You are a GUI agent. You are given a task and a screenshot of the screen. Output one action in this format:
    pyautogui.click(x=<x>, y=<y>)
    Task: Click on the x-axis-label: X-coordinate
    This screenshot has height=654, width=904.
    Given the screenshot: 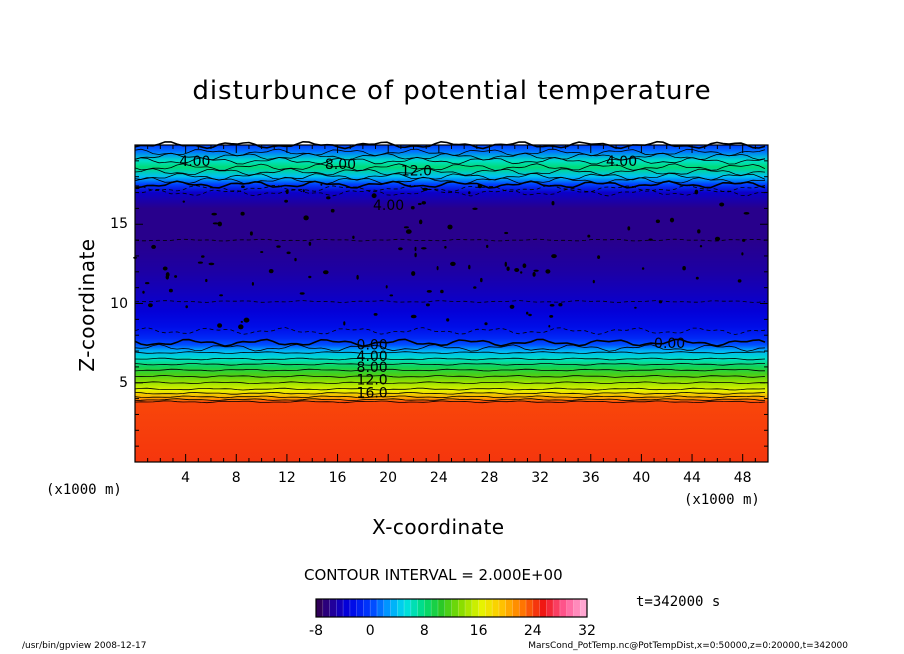 What is the action you would take?
    pyautogui.click(x=438, y=527)
    